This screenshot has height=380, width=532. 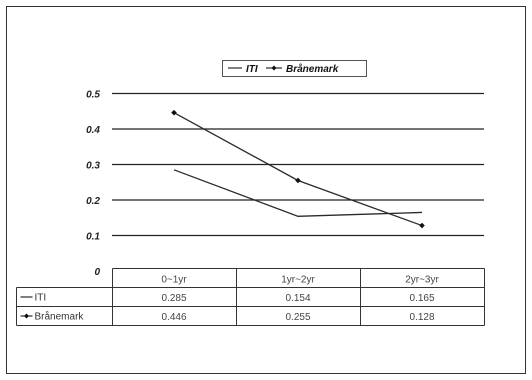 What do you see at coordinates (93, 130) in the screenshot?
I see `y-tick-label-0.4: 0.4` at bounding box center [93, 130].